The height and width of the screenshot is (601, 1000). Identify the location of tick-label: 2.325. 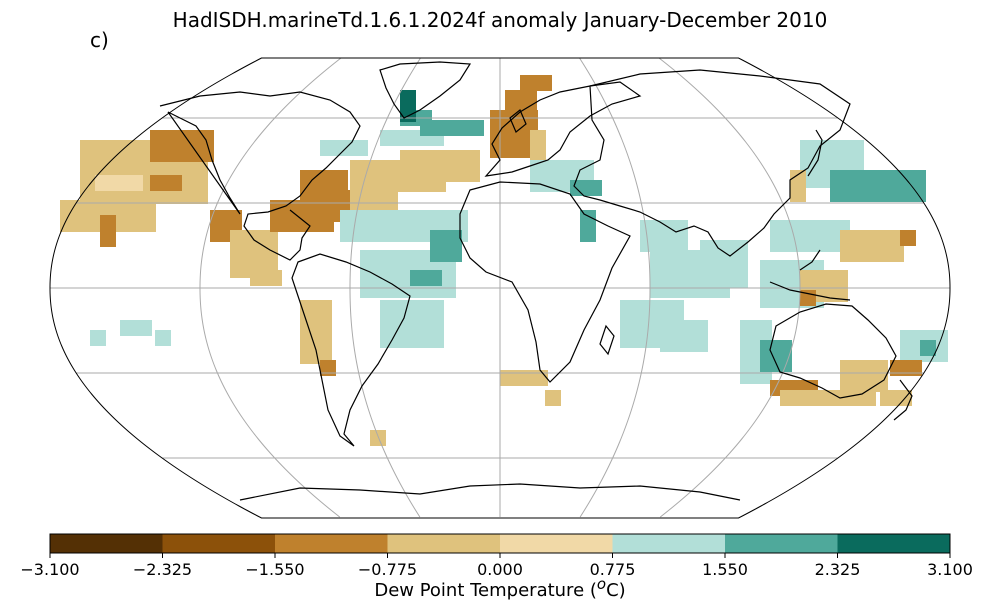
(837, 569).